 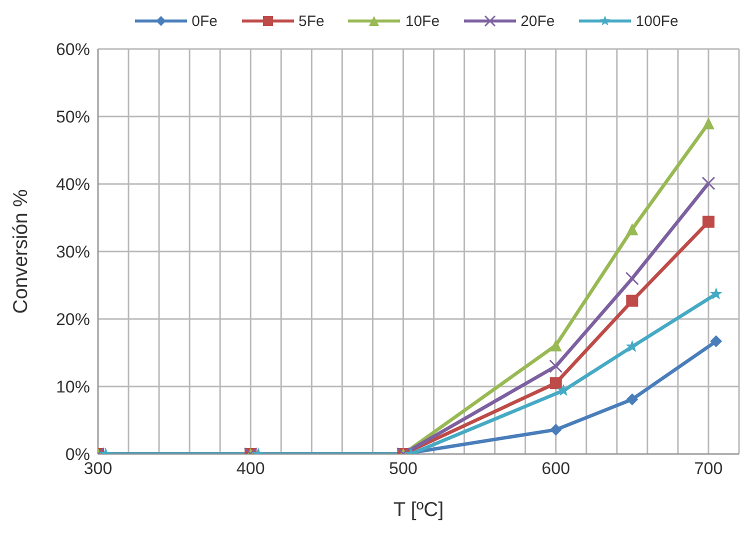 I want to click on y-tick-label: 20%, so click(x=73, y=320).